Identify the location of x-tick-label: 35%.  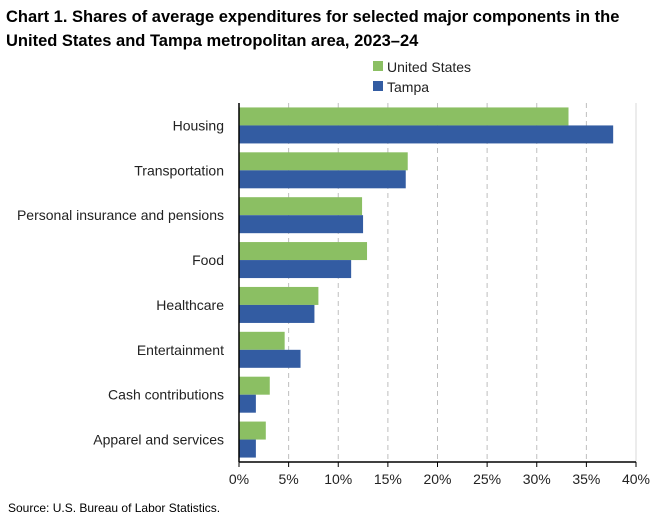
(586, 479).